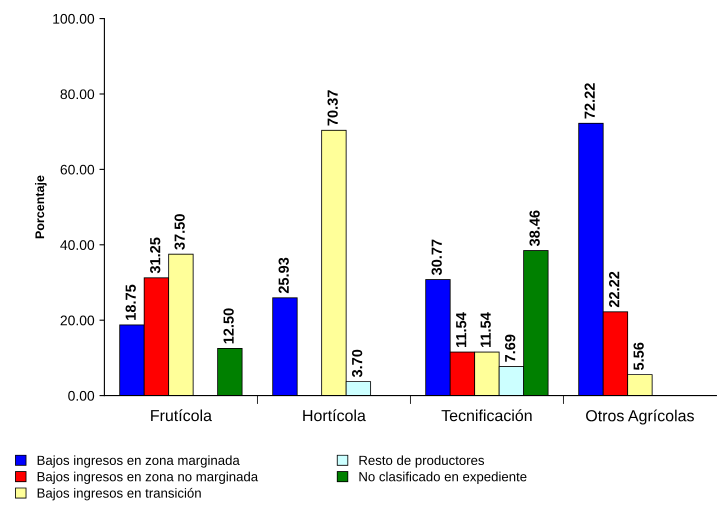 Image resolution: width=720 pixels, height=531 pixels. I want to click on x-tick-label: Tecnificación, so click(487, 415).